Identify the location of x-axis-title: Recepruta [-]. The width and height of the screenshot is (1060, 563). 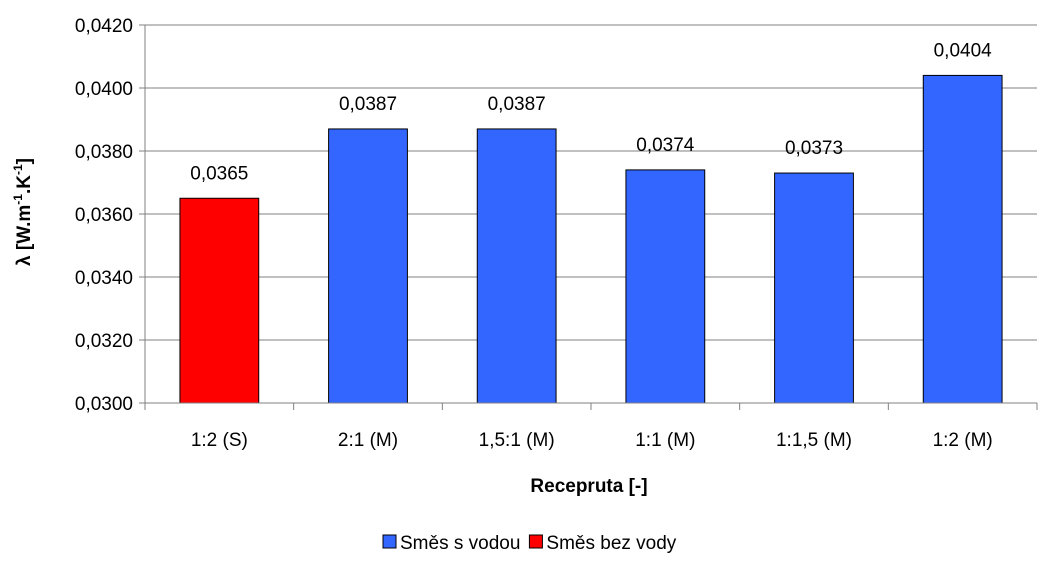
(588, 486).